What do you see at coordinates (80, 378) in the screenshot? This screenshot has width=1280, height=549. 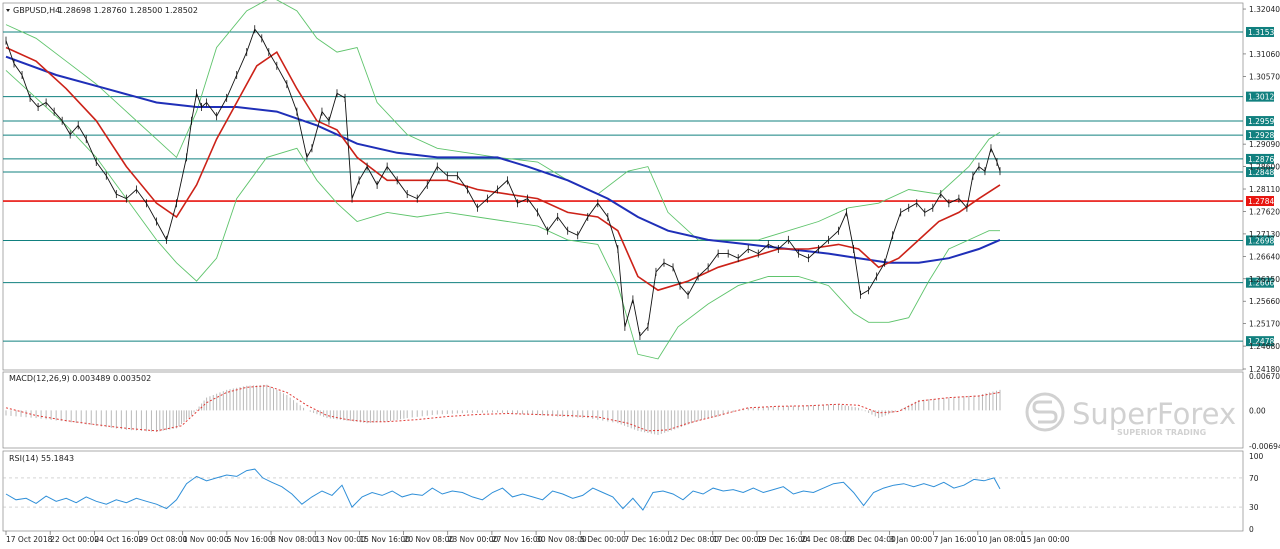 I see `macd-label: MACD(12,26,9) 0.003489 0.003502` at bounding box center [80, 378].